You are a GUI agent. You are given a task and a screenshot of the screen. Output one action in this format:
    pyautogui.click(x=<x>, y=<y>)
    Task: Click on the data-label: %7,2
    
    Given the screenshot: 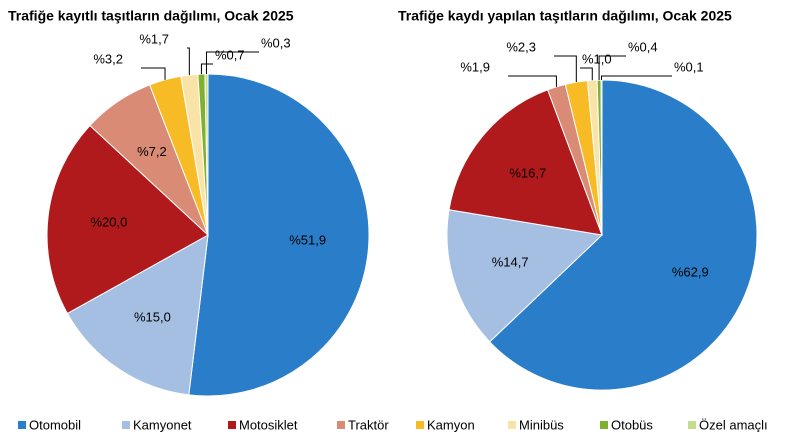 What is the action you would take?
    pyautogui.click(x=152, y=151)
    